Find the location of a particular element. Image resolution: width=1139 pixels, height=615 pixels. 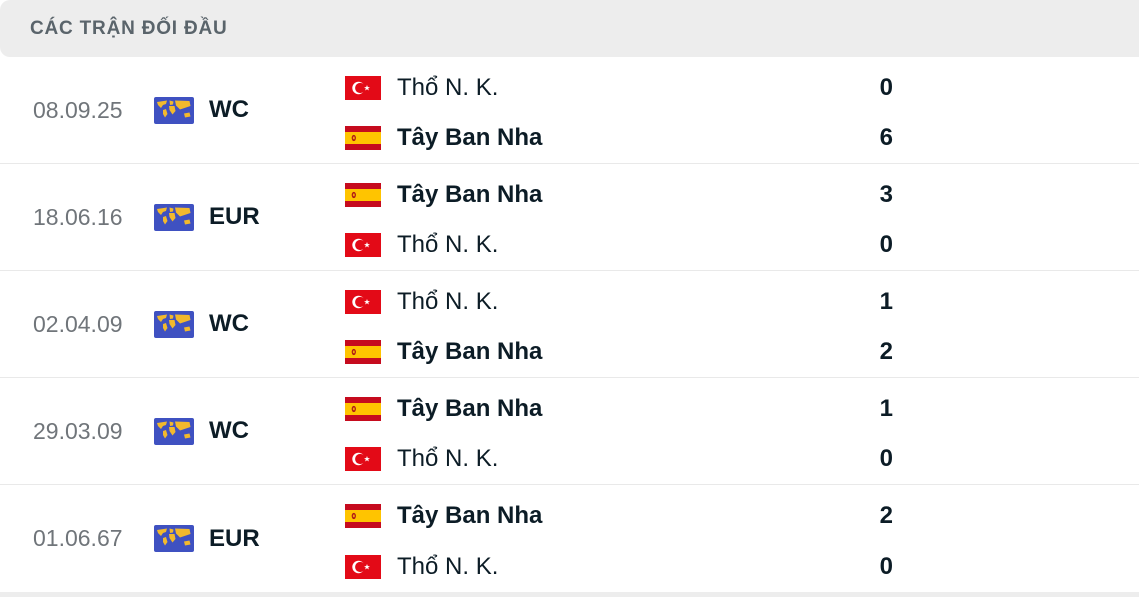

teams-cell: Tây Ban Nha 1 is located at coordinates (619, 431).